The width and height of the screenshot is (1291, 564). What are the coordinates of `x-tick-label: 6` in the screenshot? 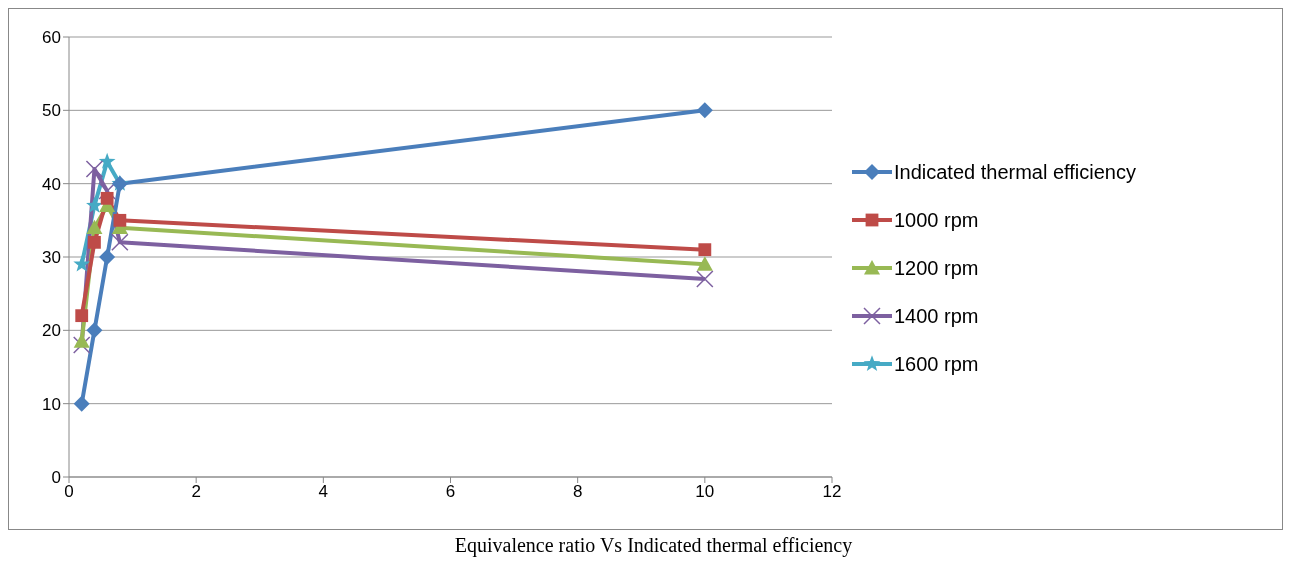 It's located at (450, 492).